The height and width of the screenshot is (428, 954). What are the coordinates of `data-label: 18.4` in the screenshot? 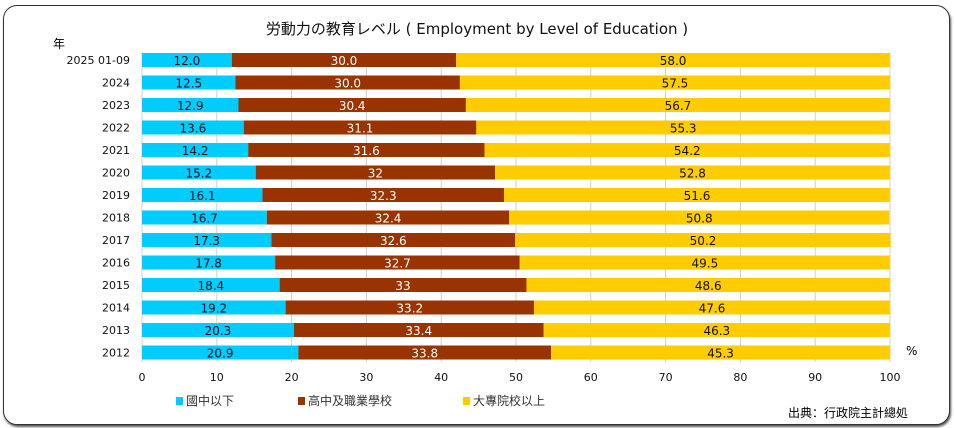 It's located at (210, 286).